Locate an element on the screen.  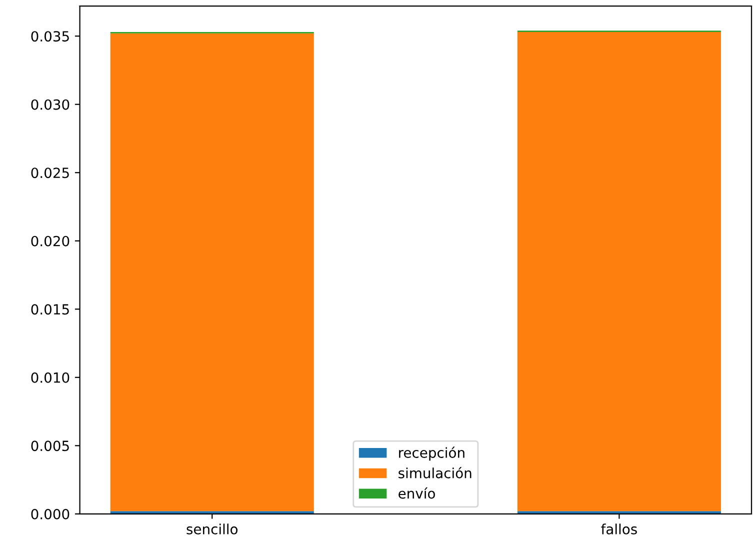
y-tick-label: 0.020 is located at coordinates (50, 241).